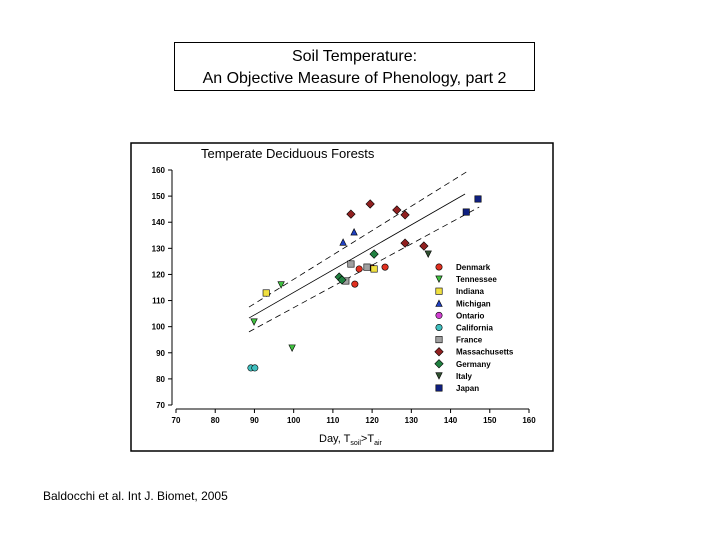  Describe the element at coordinates (254, 420) in the screenshot. I see `x-tick-label: 90` at that location.